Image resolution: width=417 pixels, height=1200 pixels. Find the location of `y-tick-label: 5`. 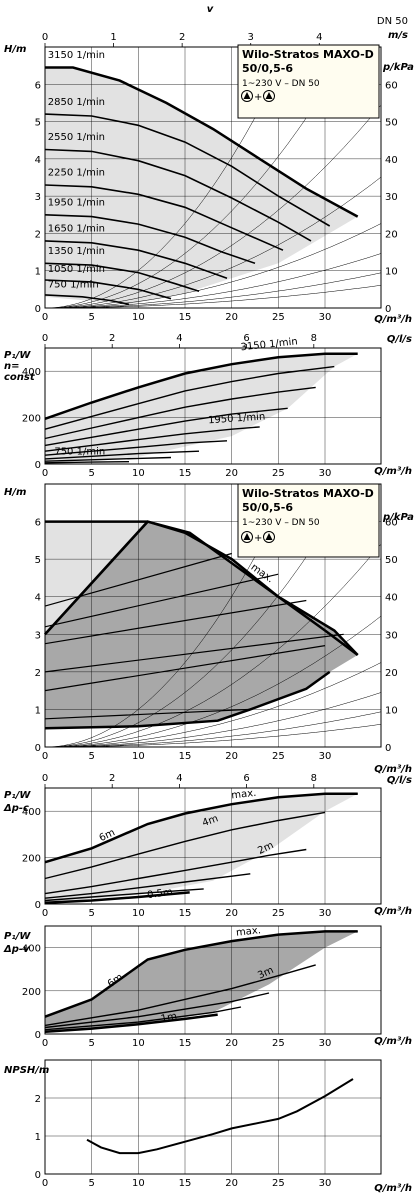

y-tick-label: 5 is located at coordinates (38, 123).